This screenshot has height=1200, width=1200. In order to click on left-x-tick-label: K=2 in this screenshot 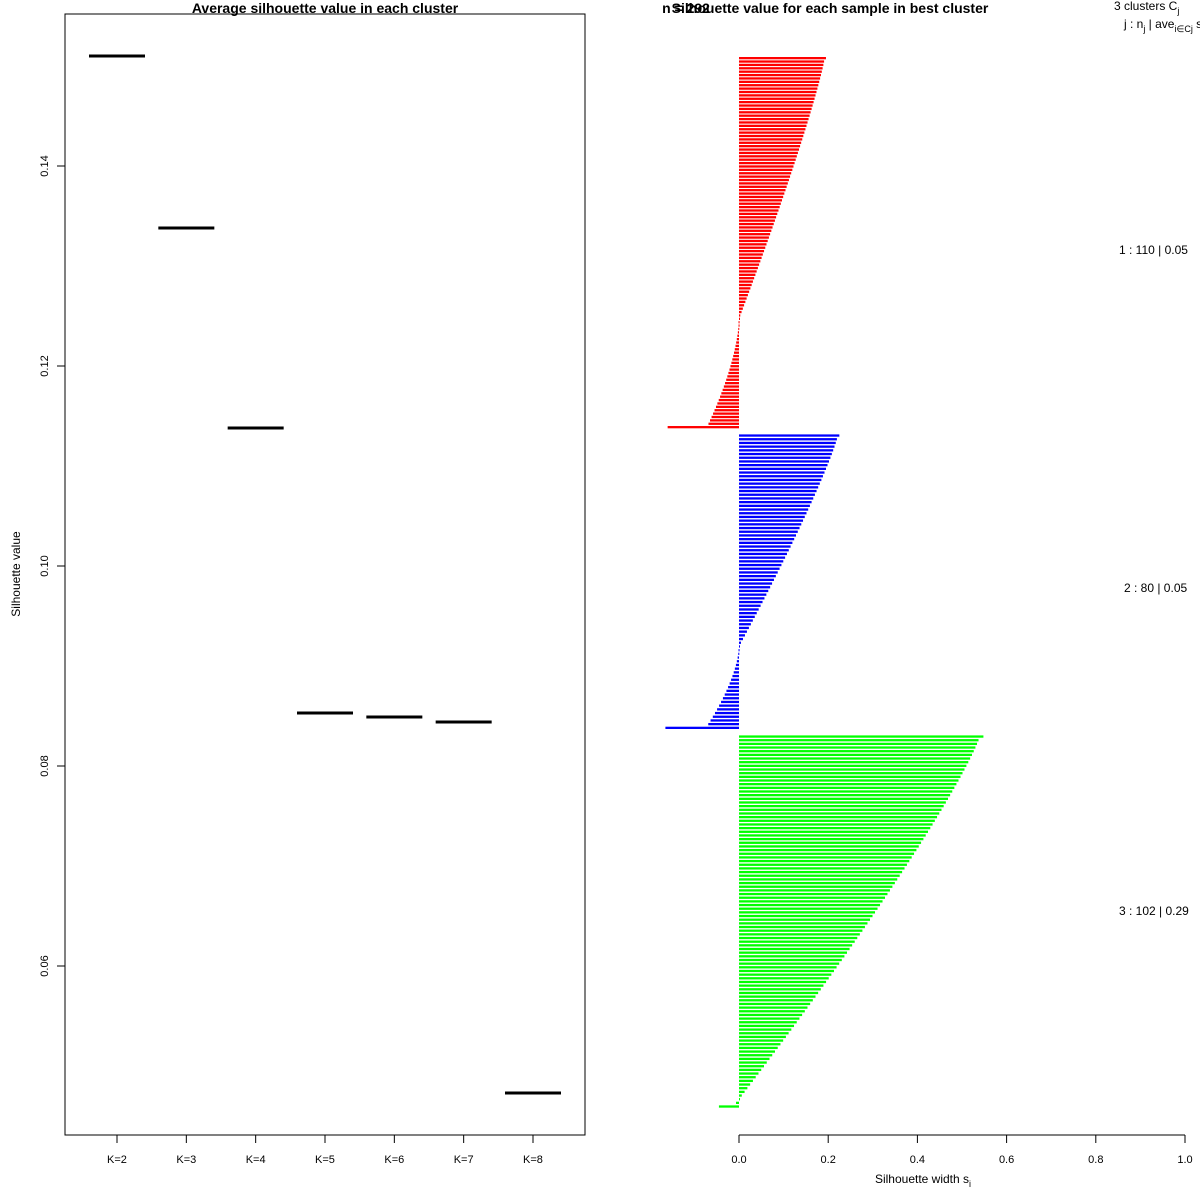, I will do `click(117, 1160)`.